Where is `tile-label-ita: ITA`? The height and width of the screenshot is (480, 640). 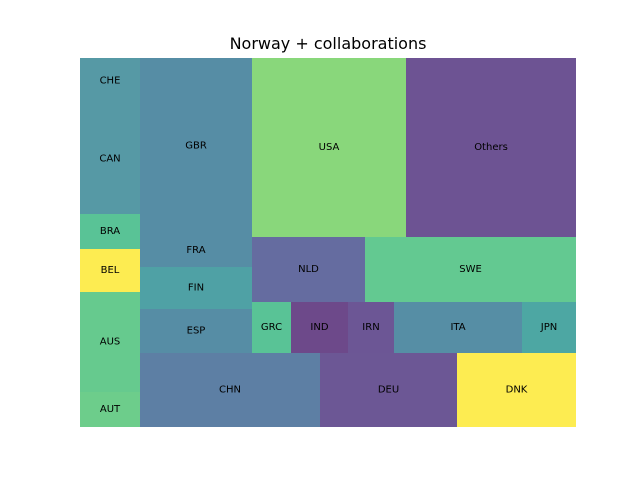
tile-label-ita: ITA is located at coordinates (457, 327).